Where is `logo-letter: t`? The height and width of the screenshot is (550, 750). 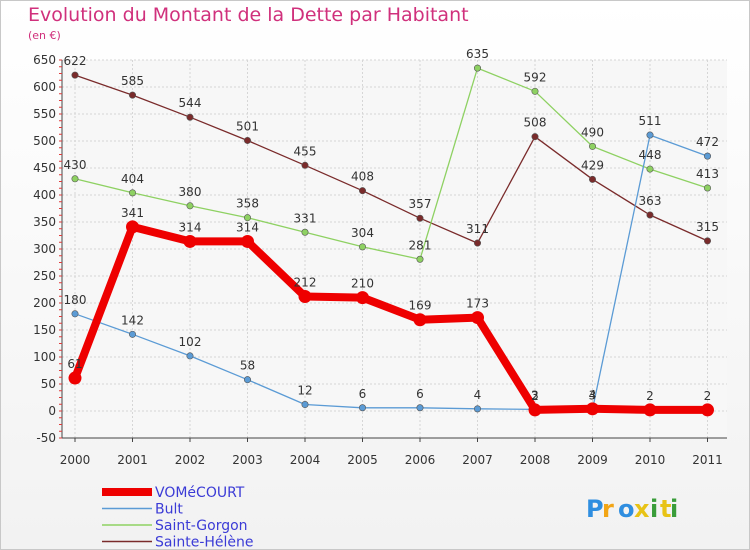
logo-letter: t is located at coordinates (665, 509).